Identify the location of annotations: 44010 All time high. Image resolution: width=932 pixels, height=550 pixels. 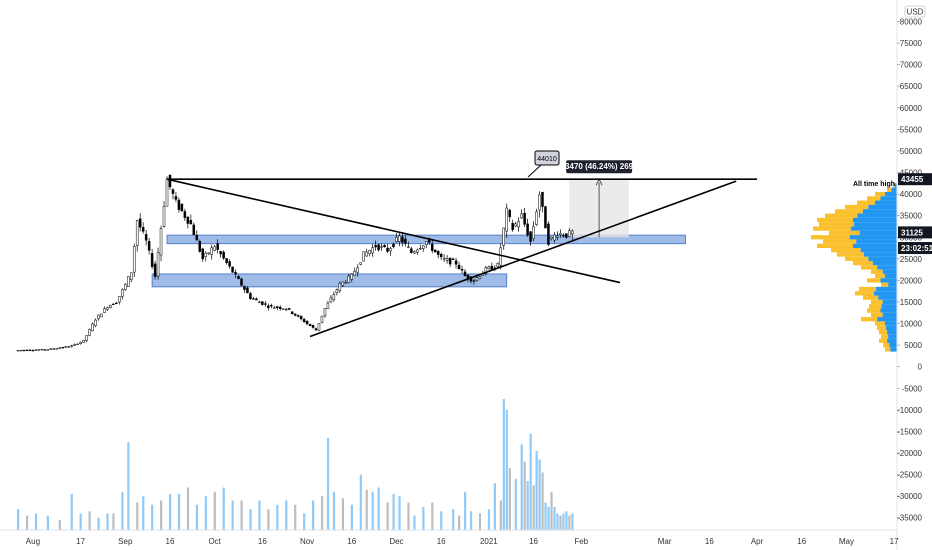
(711, 169).